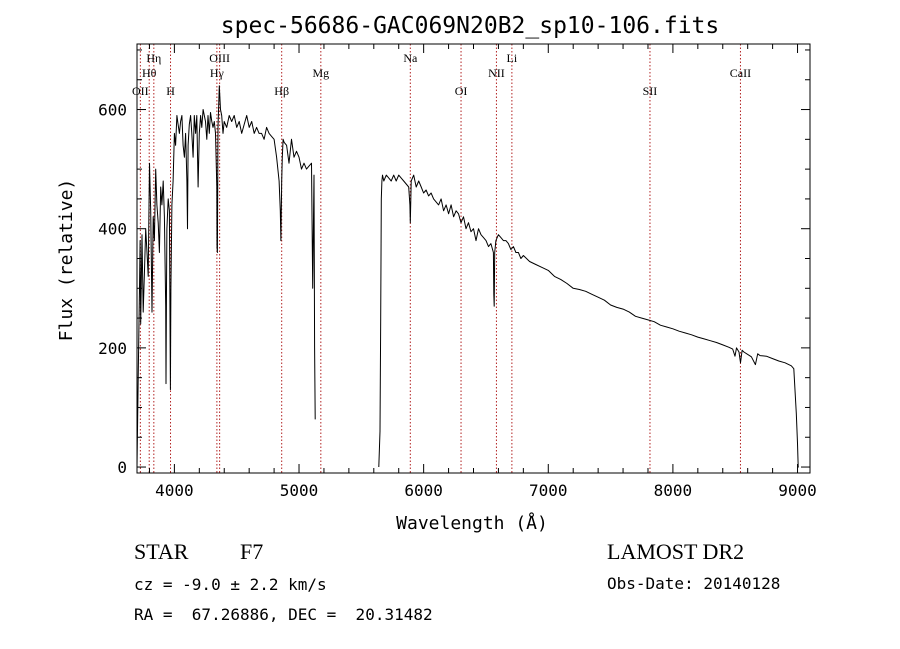 The width and height of the screenshot is (900, 649). What do you see at coordinates (496, 73) in the screenshot?
I see `spectral-line-label: NII` at bounding box center [496, 73].